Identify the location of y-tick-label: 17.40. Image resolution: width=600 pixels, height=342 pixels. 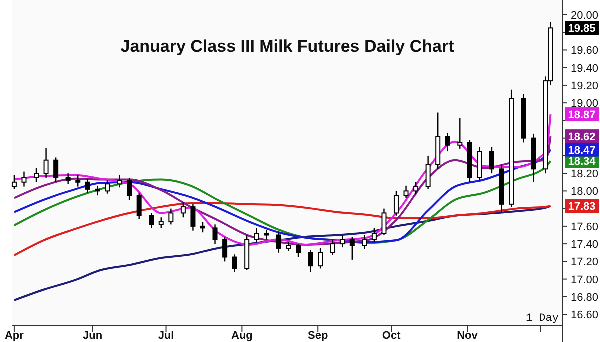
(585, 245).